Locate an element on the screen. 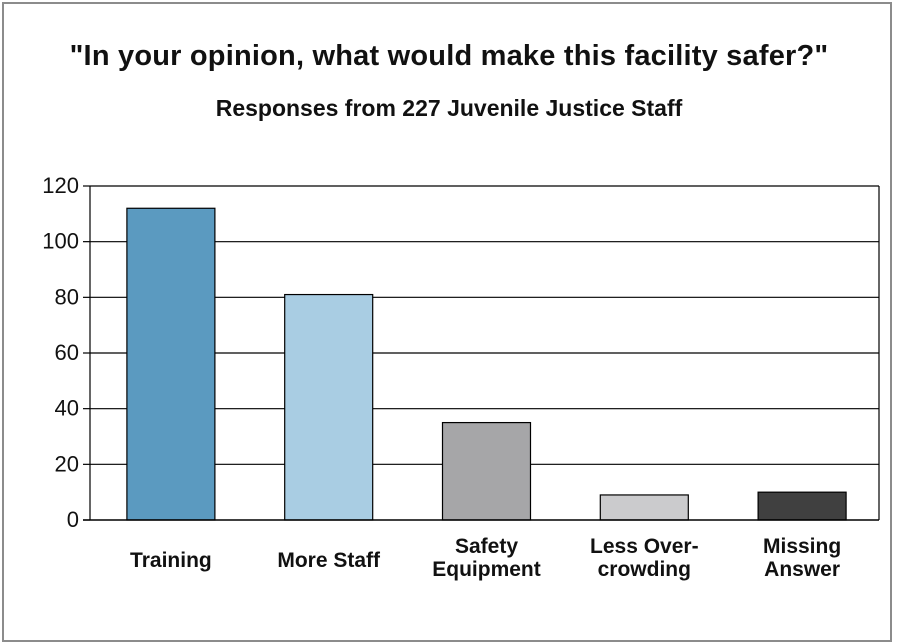 The image size is (898, 642). x-category-label: Answer is located at coordinates (802, 569).